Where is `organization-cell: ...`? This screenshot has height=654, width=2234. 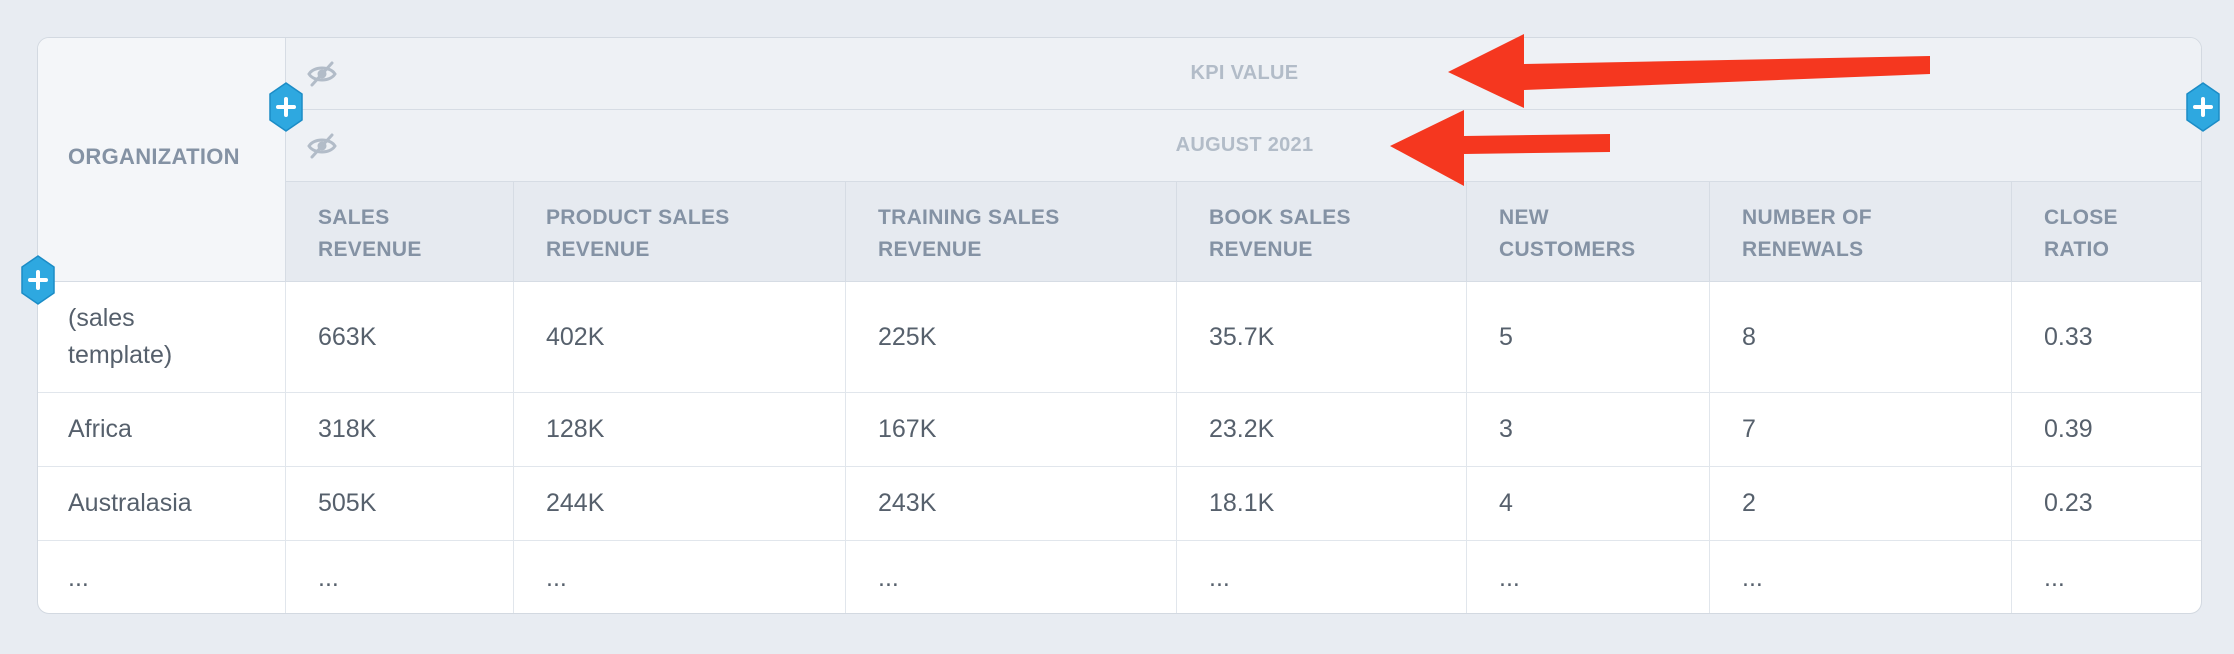
organization-cell: ... is located at coordinates (162, 577).